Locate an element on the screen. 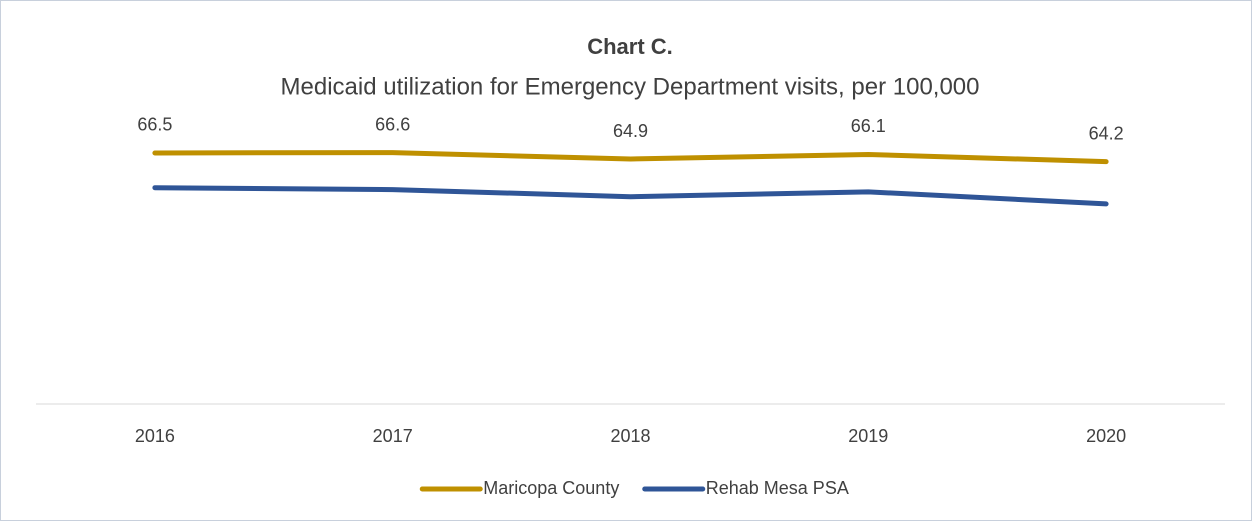 The image size is (1252, 521). x-tick-label: 2016 is located at coordinates (155, 436).